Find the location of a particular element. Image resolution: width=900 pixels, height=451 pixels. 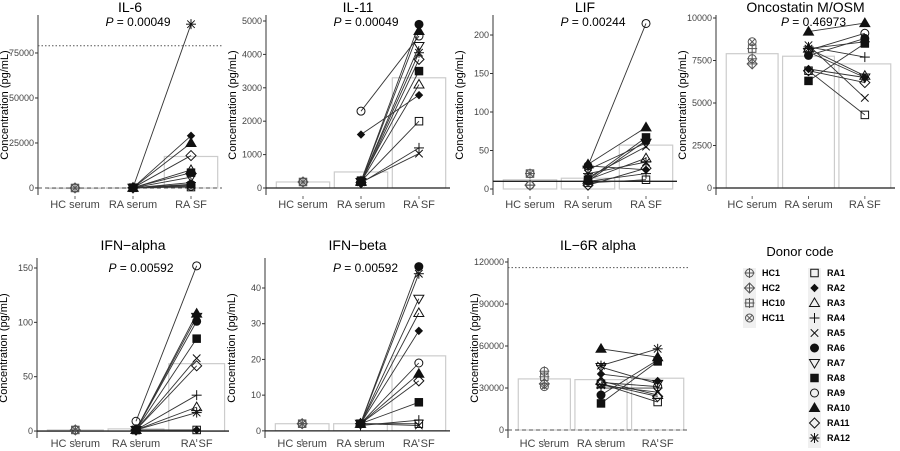

panel-title: IL-11 is located at coordinates (358, 7).